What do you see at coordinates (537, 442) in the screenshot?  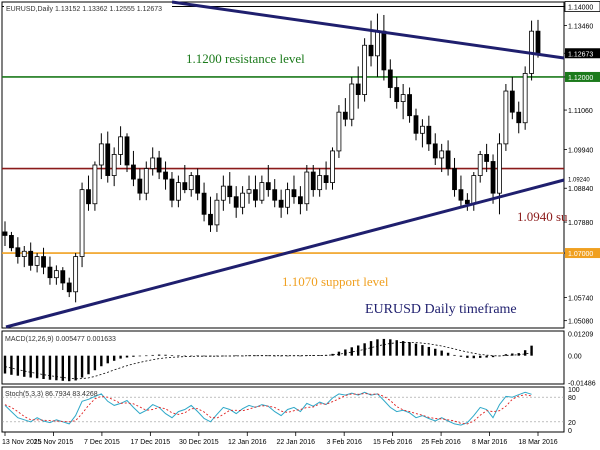 I see `date-tick-label: 18 Mar 2016` at bounding box center [537, 442].